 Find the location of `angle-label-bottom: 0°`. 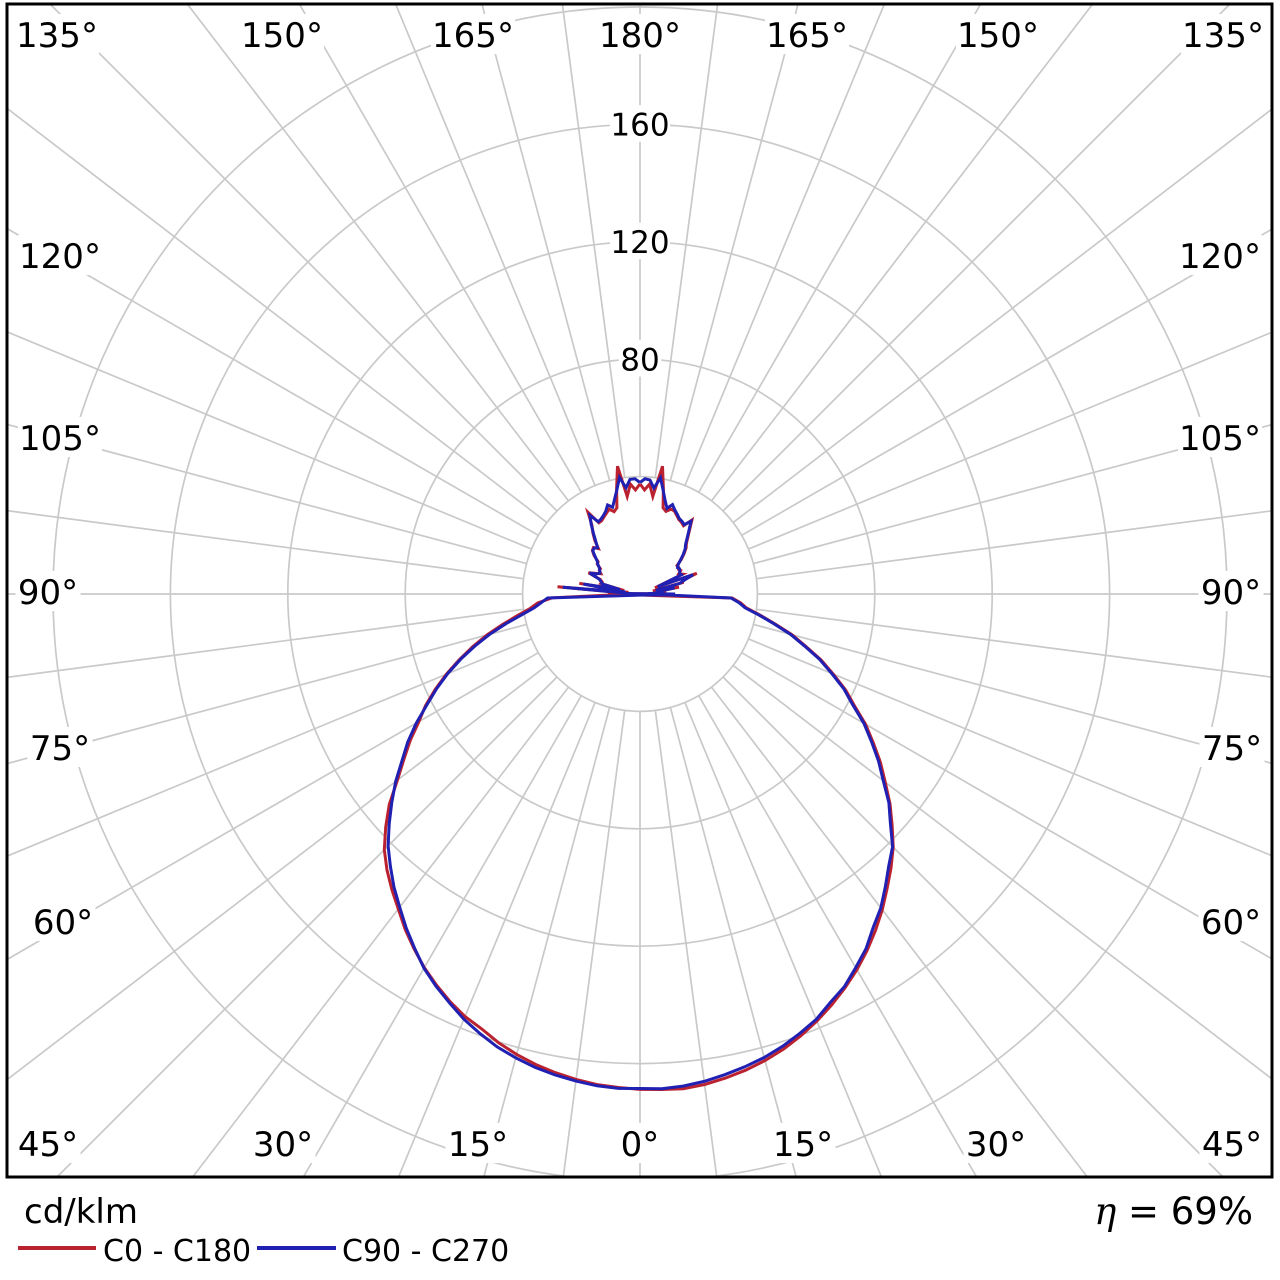

angle-label-bottom: 0° is located at coordinates (640, 1145).